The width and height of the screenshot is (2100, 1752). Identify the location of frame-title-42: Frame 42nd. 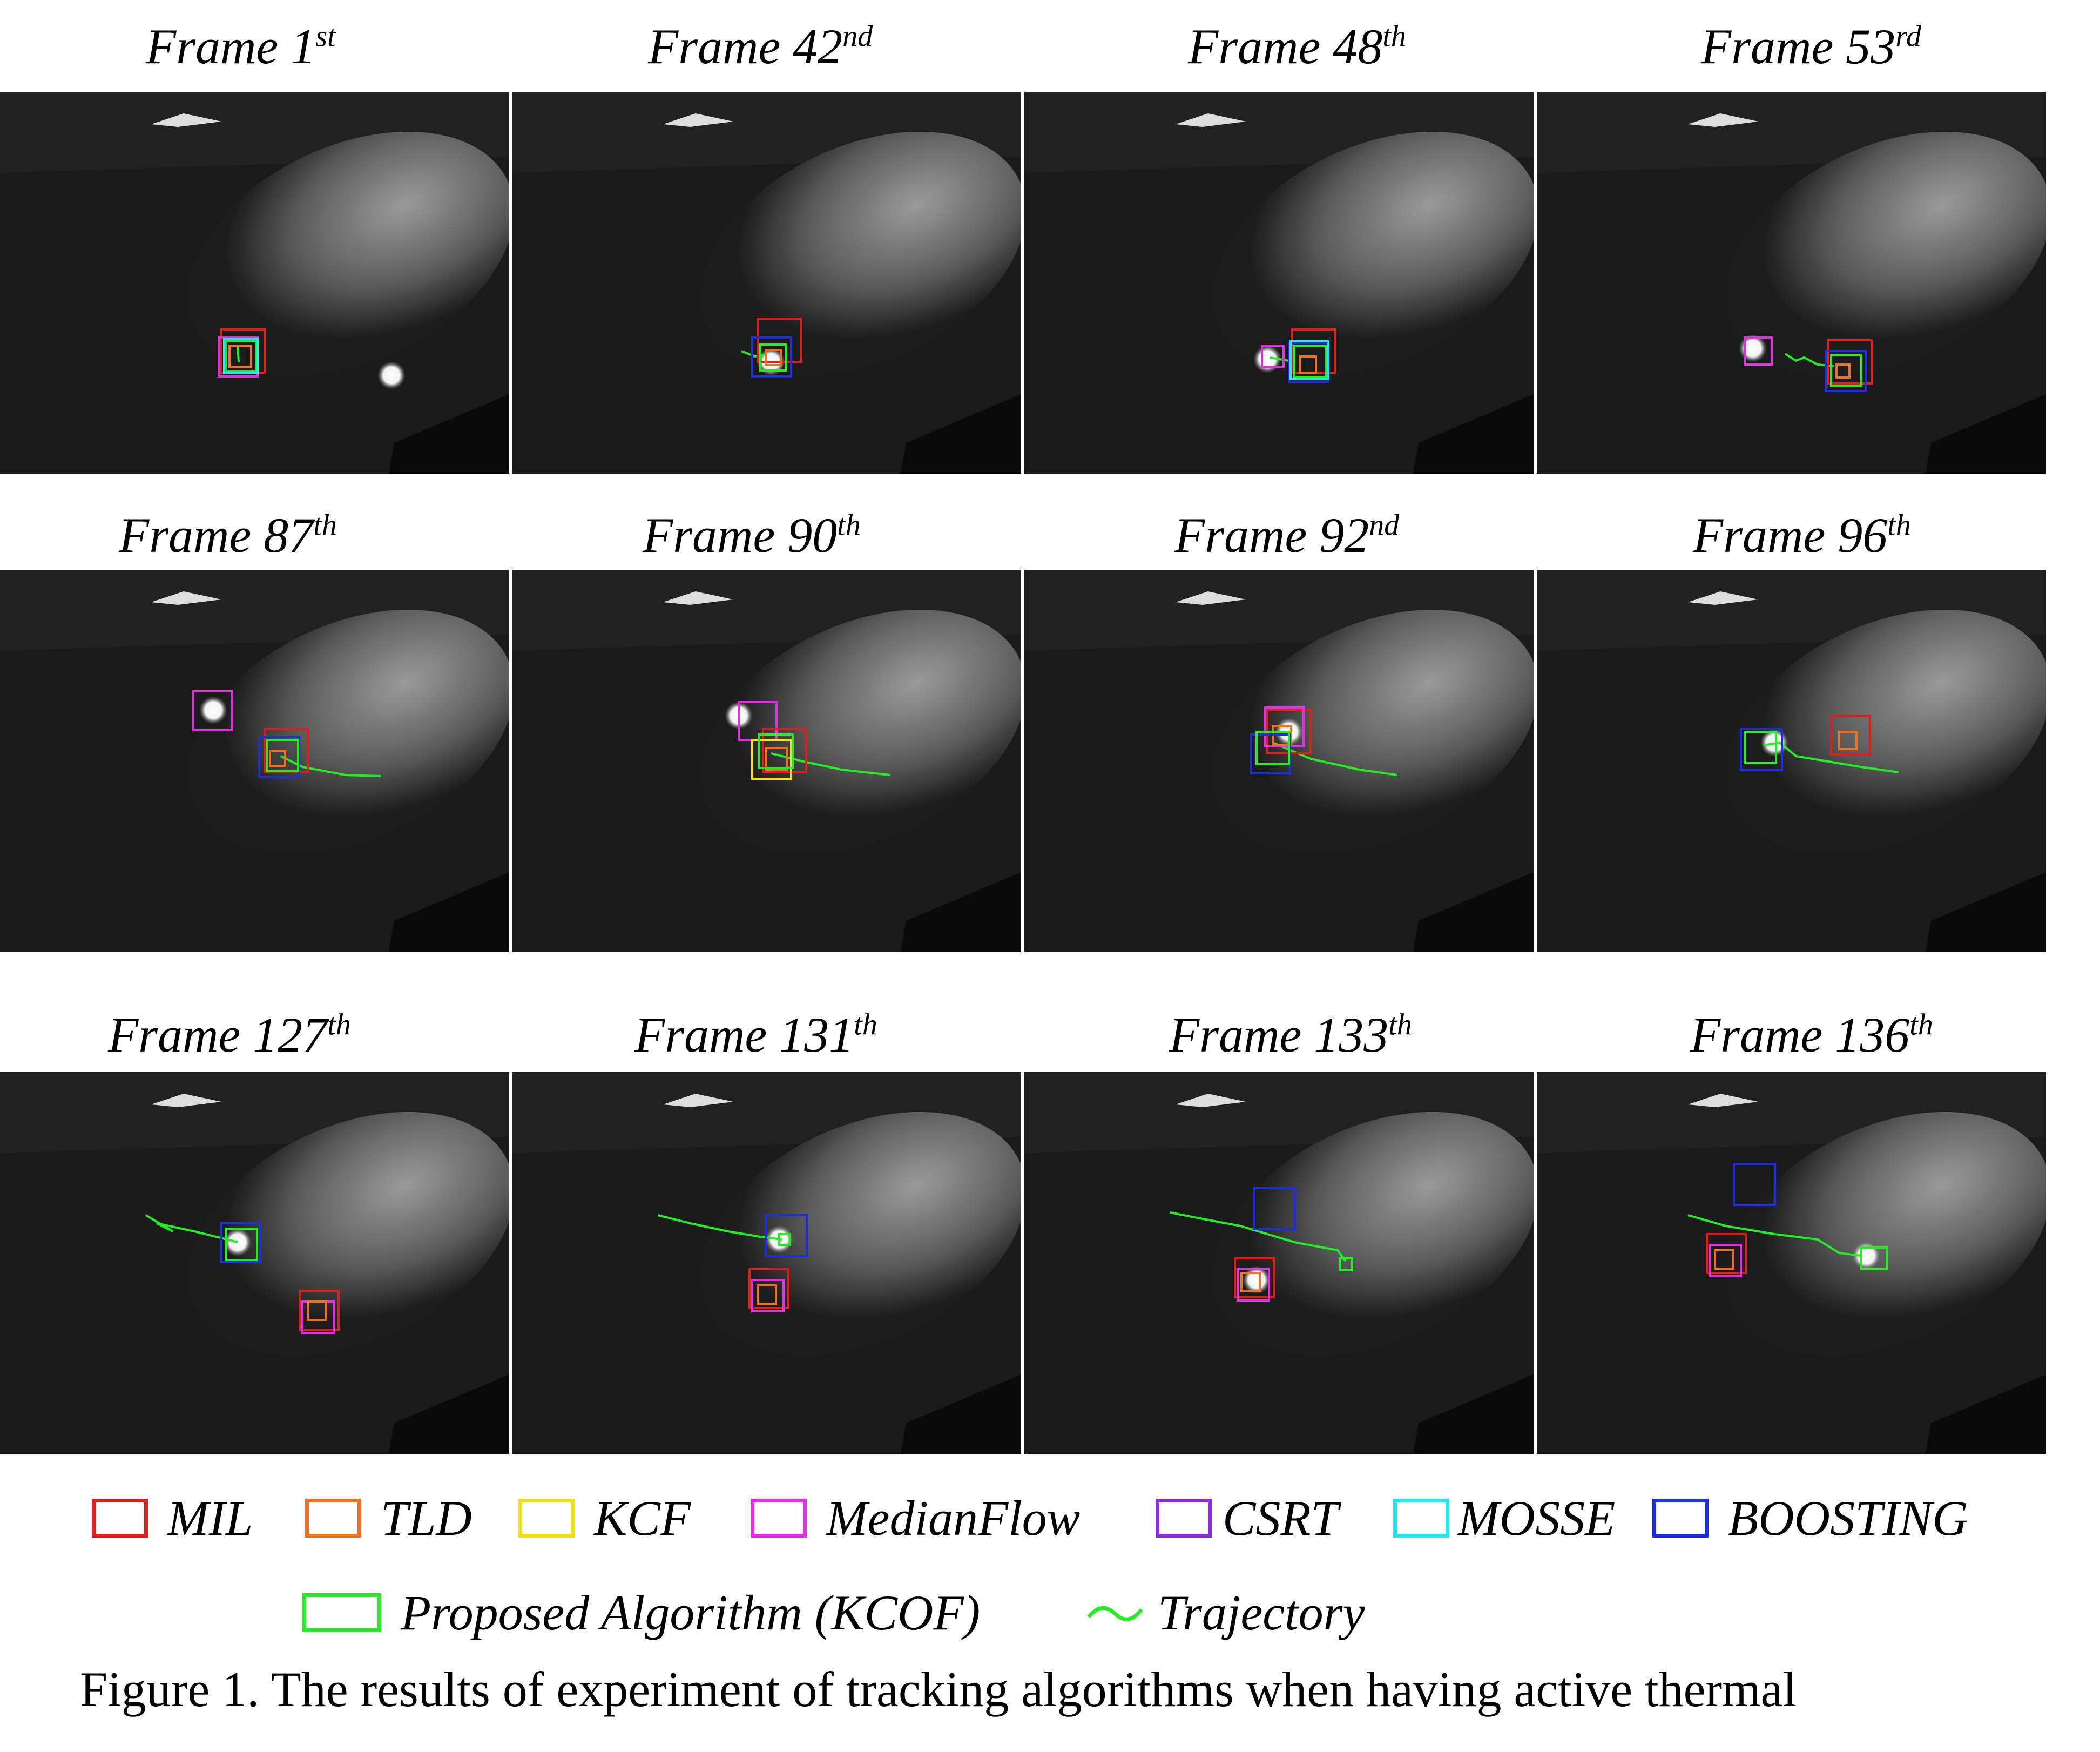
(761, 46).